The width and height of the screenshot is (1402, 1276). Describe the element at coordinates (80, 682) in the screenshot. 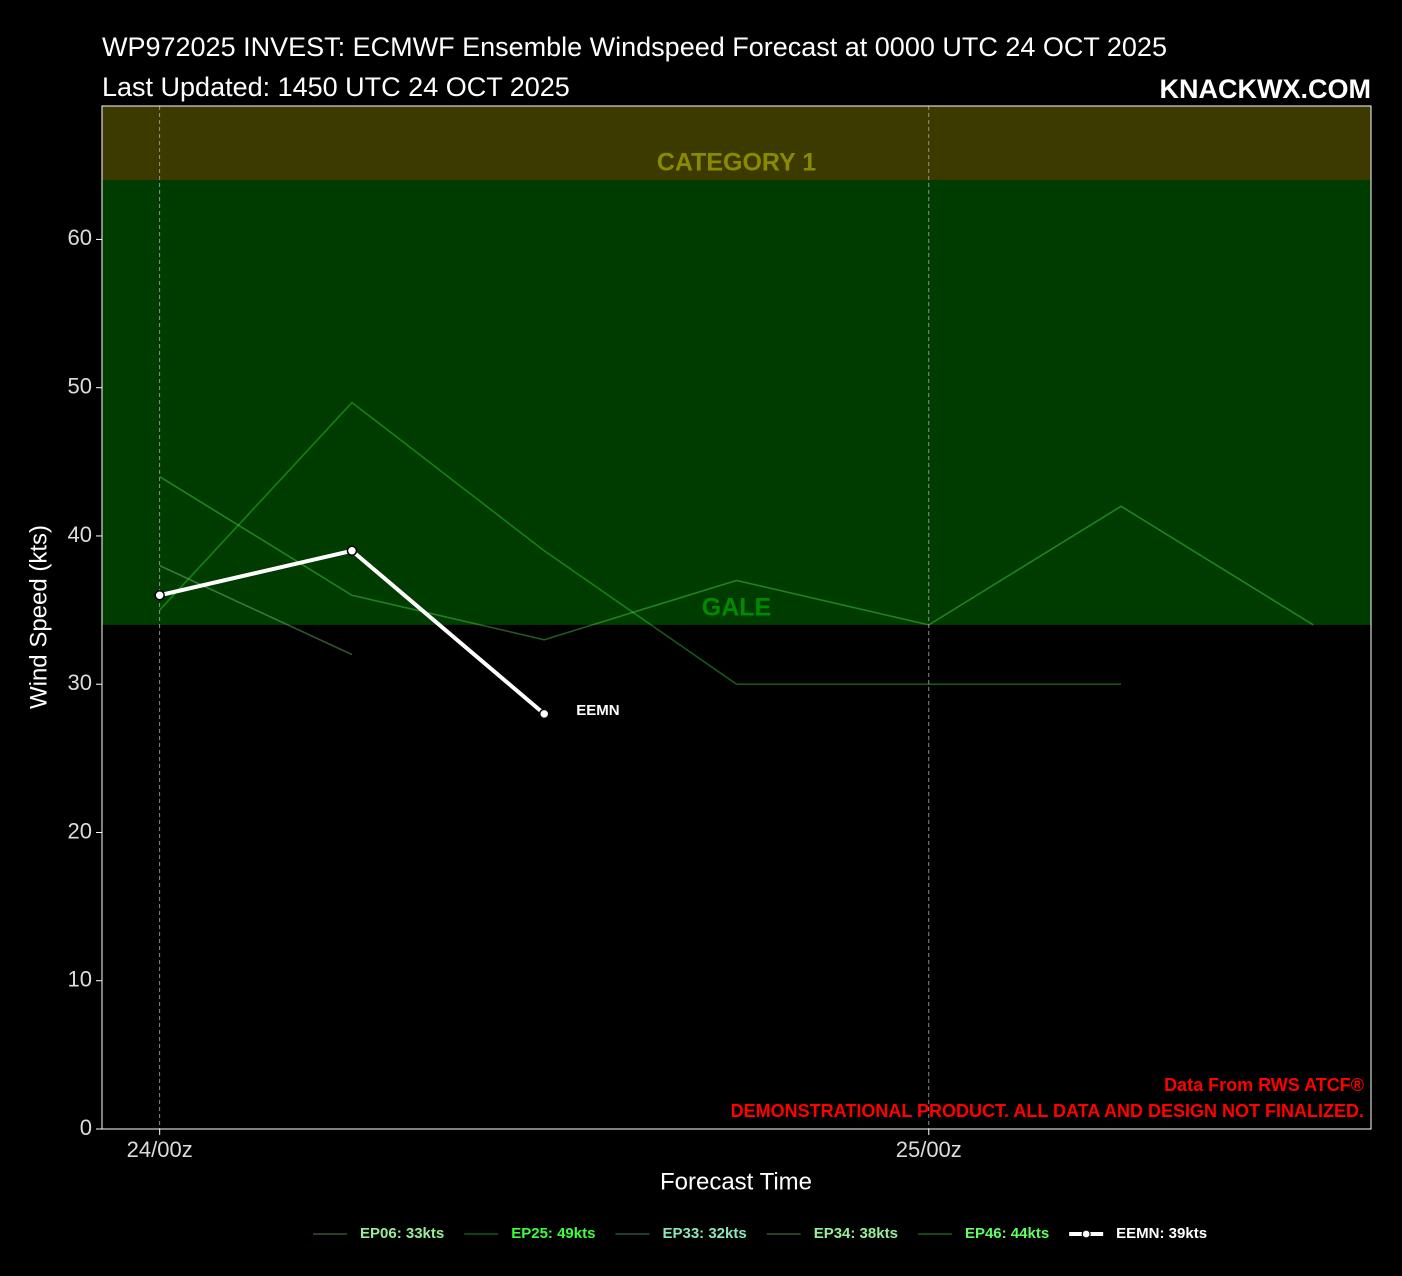

I see `y-tick-label: 30` at that location.